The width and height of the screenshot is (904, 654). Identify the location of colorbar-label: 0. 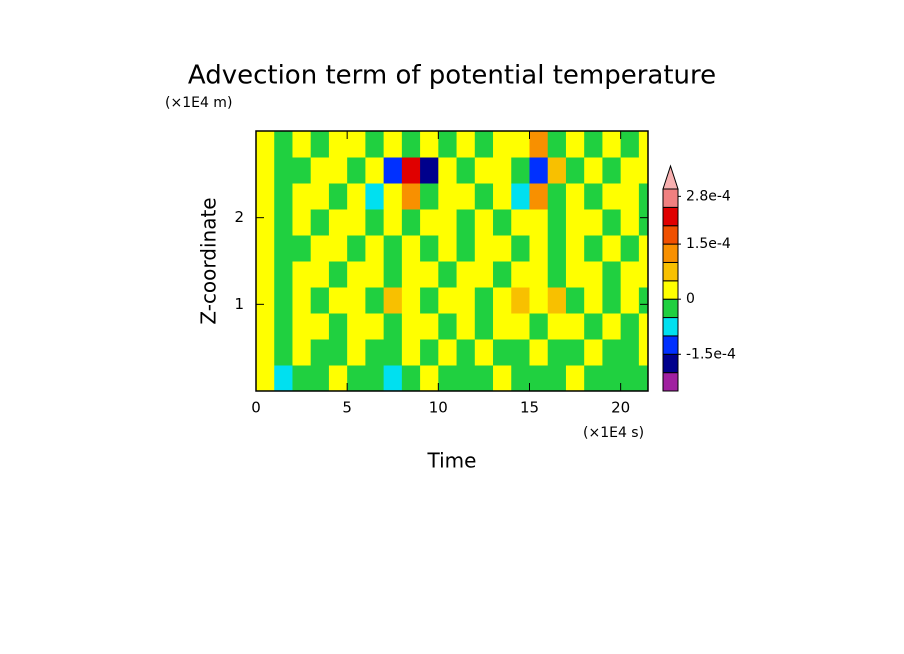
(690, 299).